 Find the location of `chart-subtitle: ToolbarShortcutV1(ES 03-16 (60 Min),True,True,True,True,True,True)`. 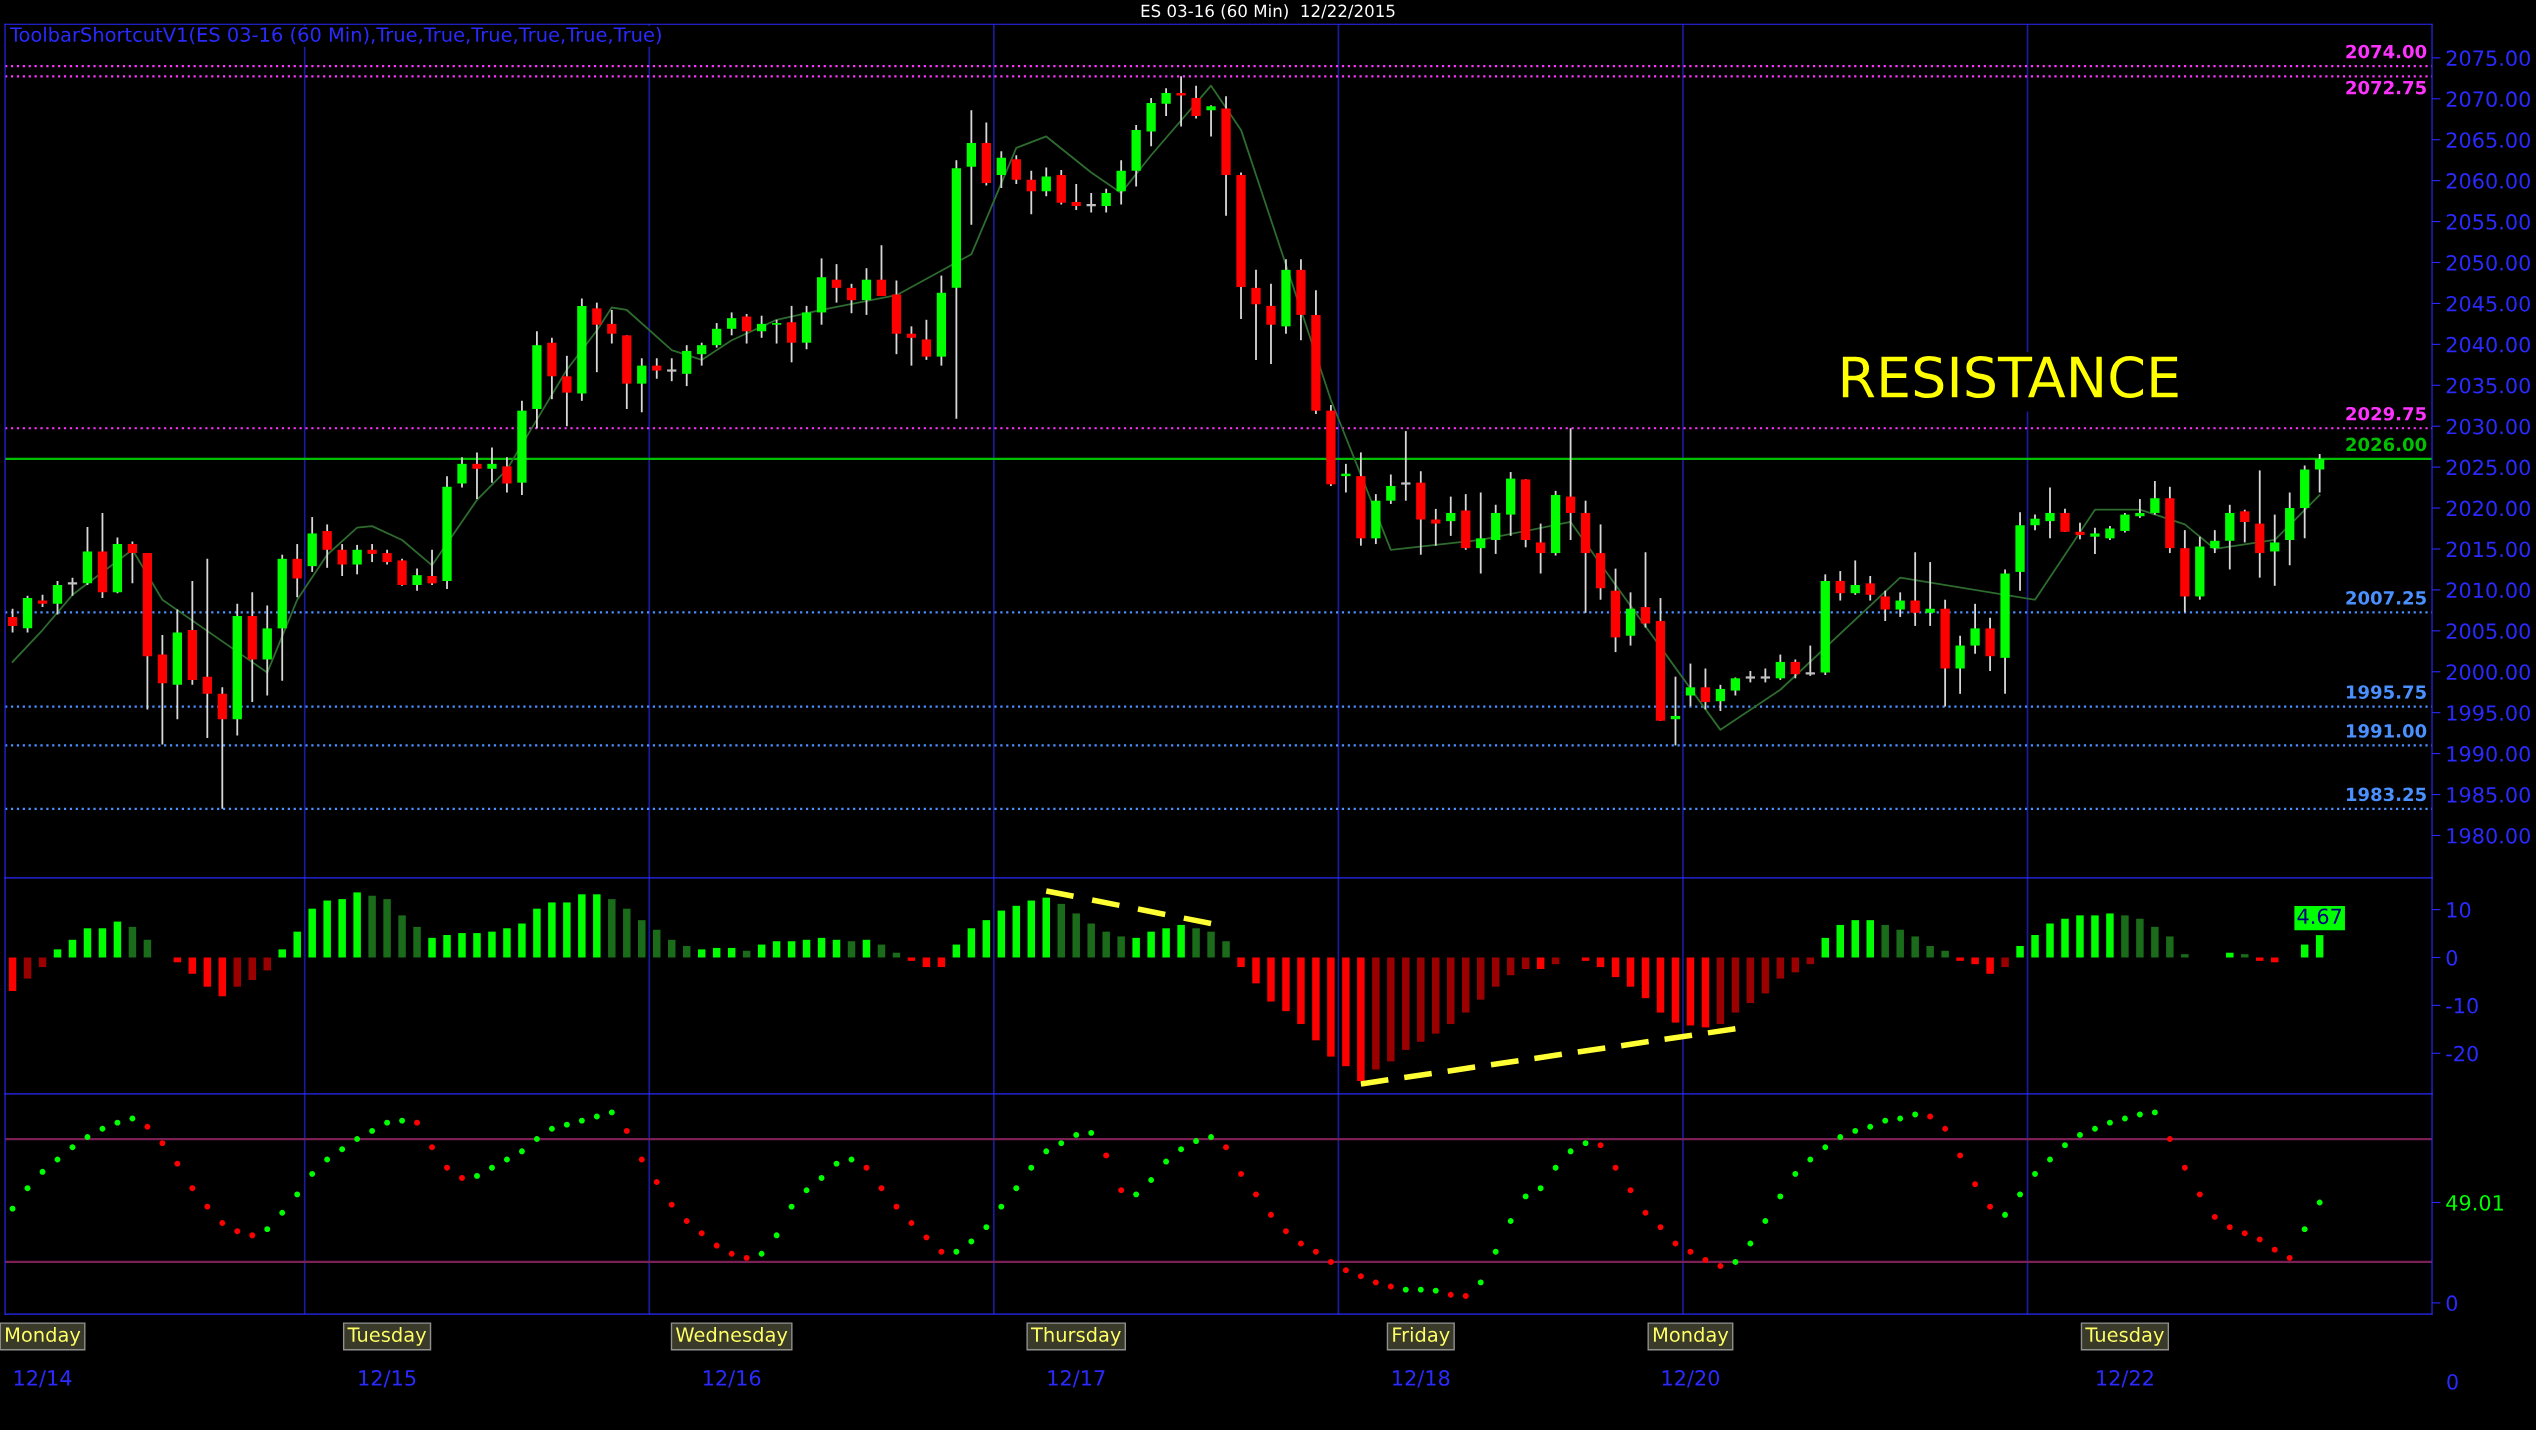

chart-subtitle: ToolbarShortcutV1(ES 03-16 (60 Min),True,True,True,True,True,True) is located at coordinates (335, 35).